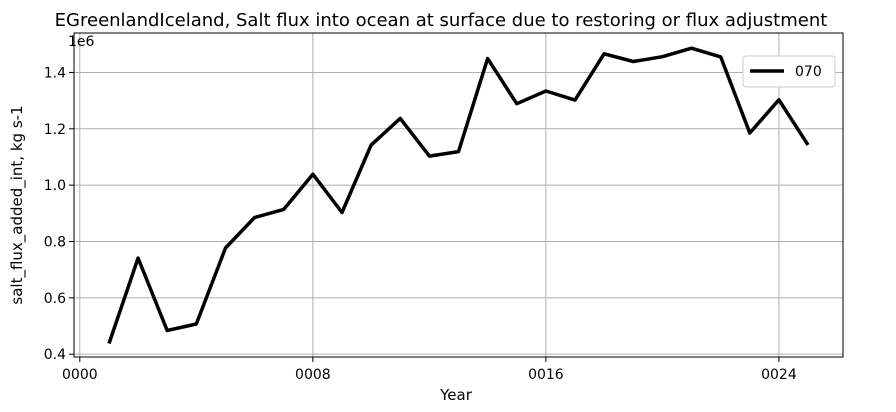 The width and height of the screenshot is (896, 412). Describe the element at coordinates (779, 375) in the screenshot. I see `x-tick-label: 0024` at that location.